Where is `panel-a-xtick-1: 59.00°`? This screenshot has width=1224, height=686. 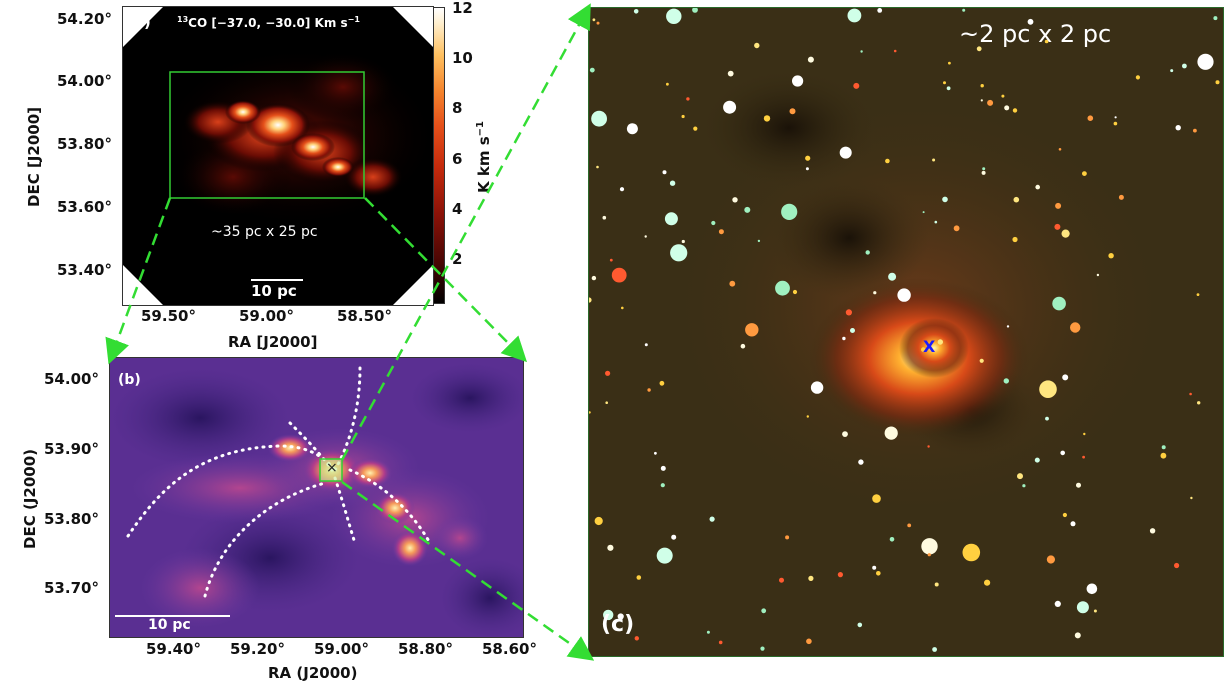 panel-a-xtick-1: 59.00° is located at coordinates (266, 316).